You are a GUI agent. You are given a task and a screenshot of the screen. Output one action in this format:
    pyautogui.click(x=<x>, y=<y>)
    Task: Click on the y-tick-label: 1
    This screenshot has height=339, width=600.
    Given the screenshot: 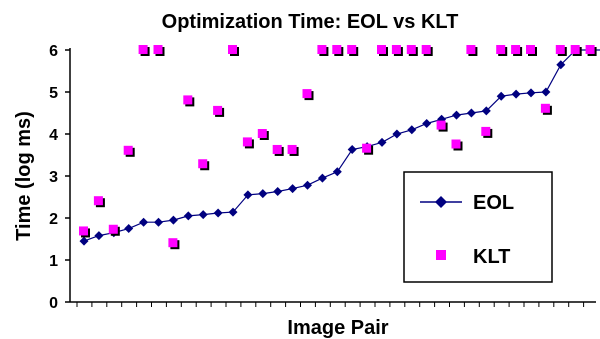 What is the action you would take?
    pyautogui.click(x=53, y=261)
    